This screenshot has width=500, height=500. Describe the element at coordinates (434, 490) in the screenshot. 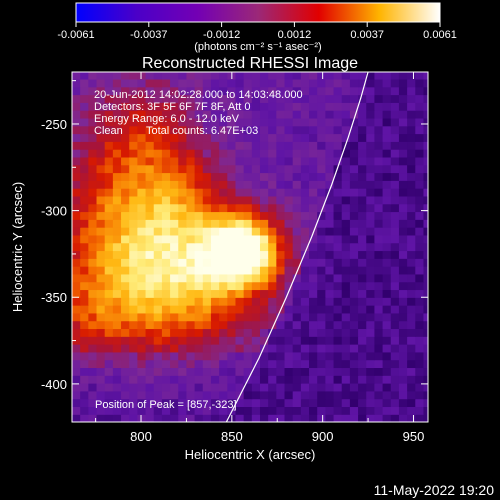

I see `footer-date: 11-May-2022 19:20` at that location.